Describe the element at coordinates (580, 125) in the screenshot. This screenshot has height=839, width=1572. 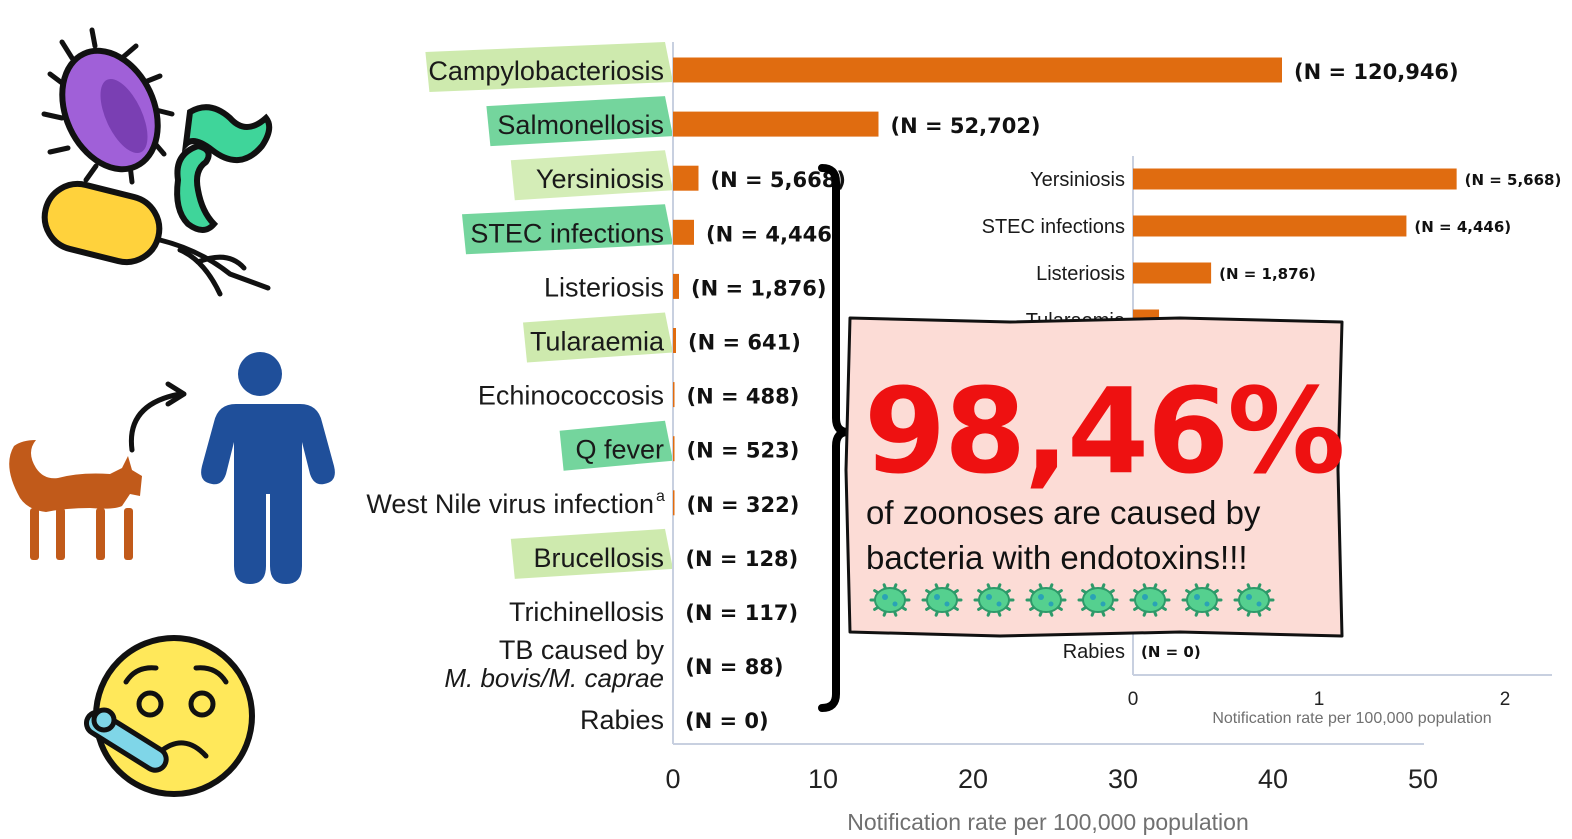
I see `category-label: Salmonellosis` at that location.